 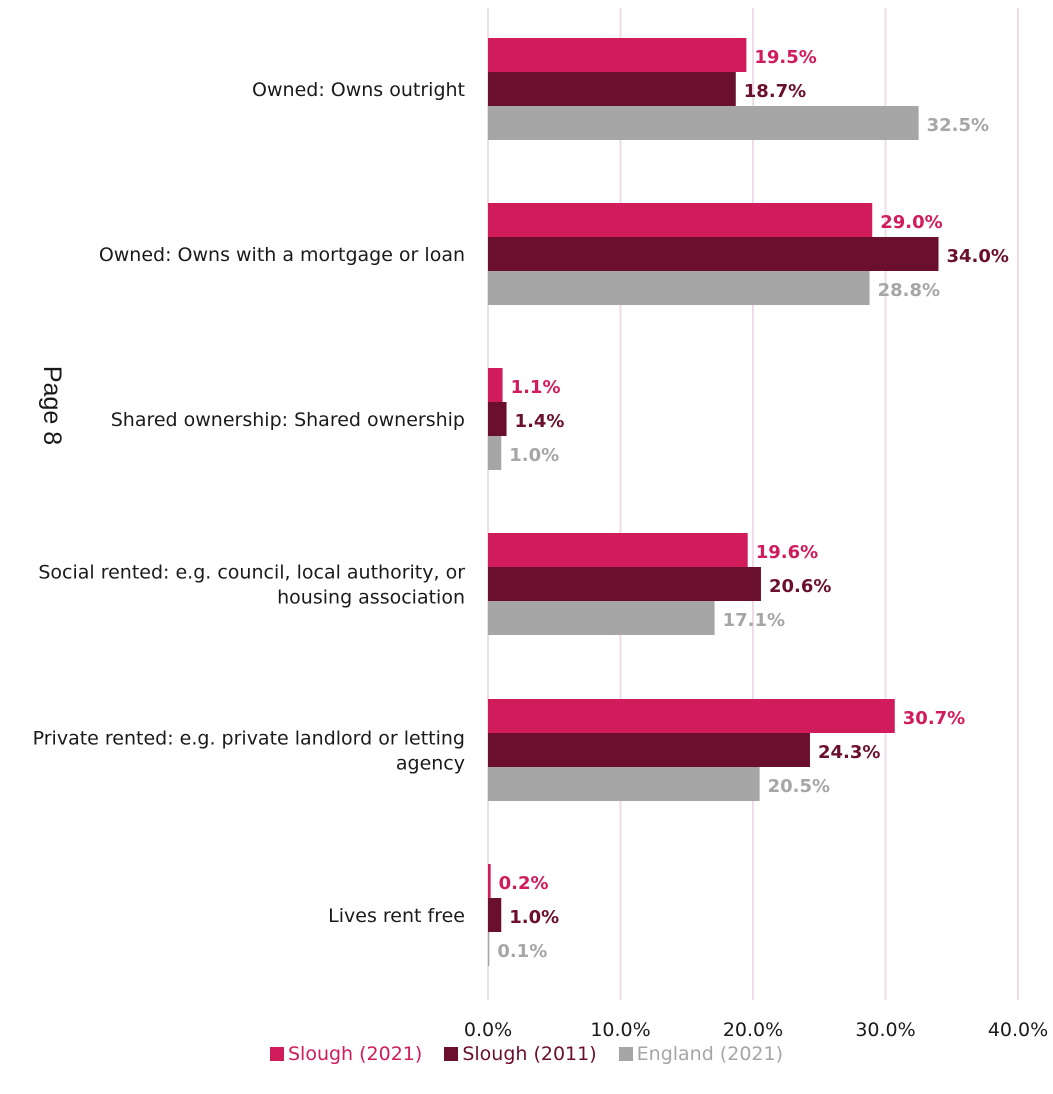 What do you see at coordinates (540, 421) in the screenshot?
I see `data-label: 1.4%` at bounding box center [540, 421].